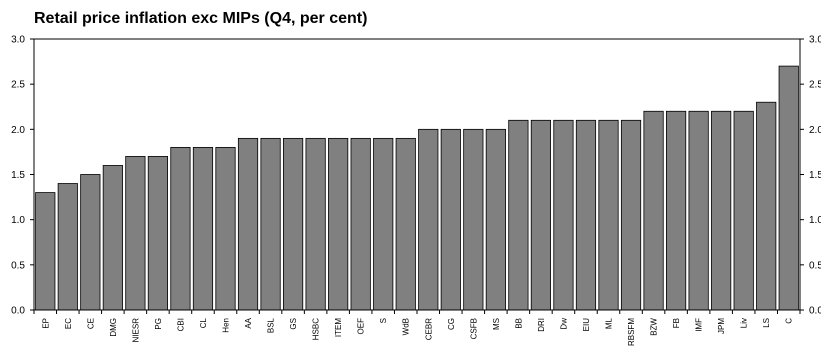 This screenshot has height=349, width=821. What do you see at coordinates (789, 321) in the screenshot?
I see `x-category-label: C` at bounding box center [789, 321].